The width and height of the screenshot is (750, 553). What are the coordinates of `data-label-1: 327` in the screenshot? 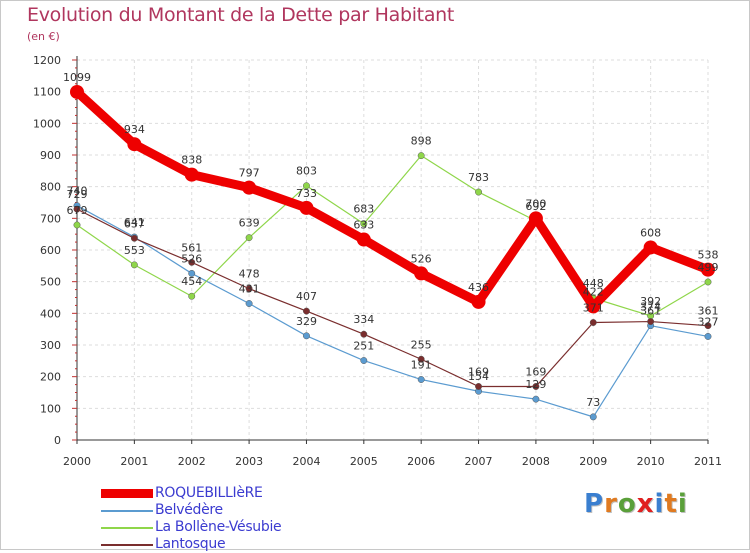 It's located at (708, 321).